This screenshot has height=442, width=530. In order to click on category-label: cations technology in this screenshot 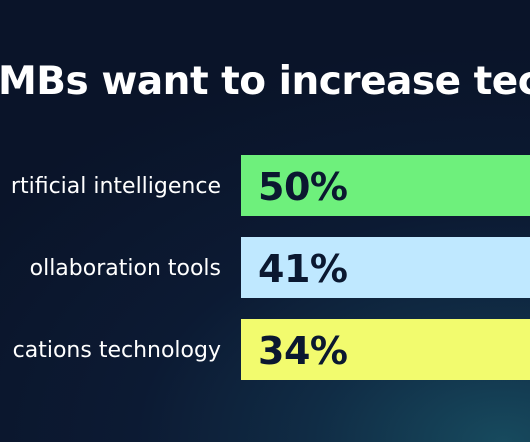, I will do `click(116, 350)`.